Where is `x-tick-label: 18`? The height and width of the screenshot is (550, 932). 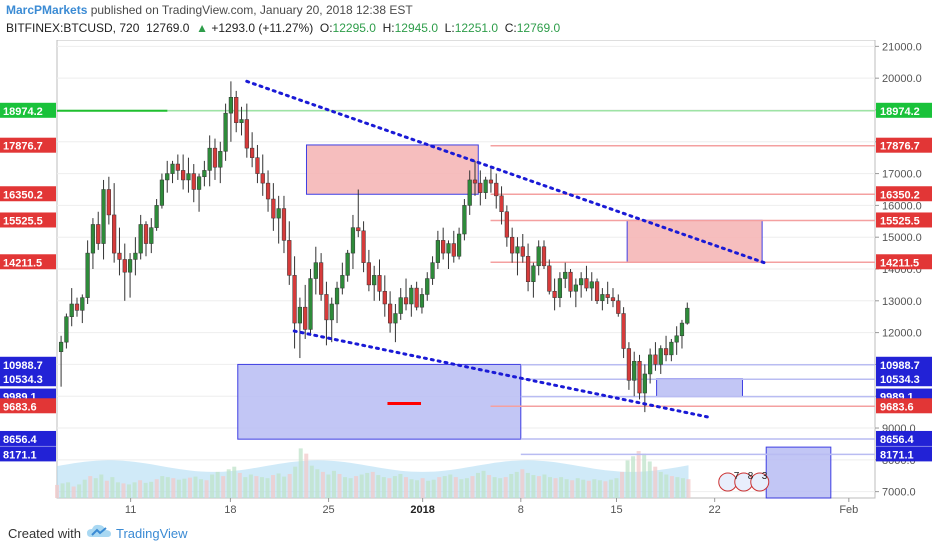
x-tick-label: 18 is located at coordinates (230, 510).